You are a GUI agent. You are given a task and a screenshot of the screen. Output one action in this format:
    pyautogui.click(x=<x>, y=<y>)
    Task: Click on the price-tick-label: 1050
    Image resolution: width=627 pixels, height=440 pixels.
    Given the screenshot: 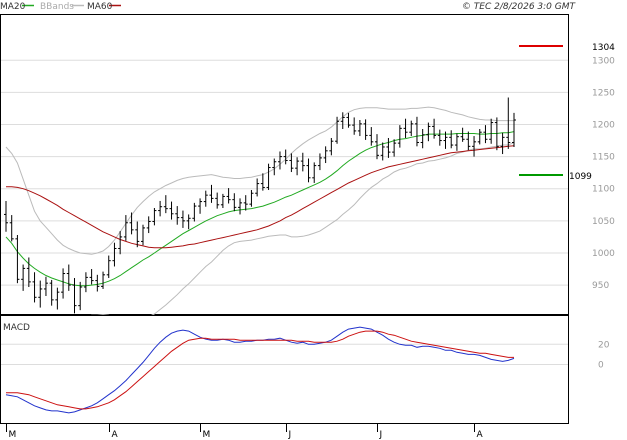 What is the action you would take?
    pyautogui.click(x=603, y=222)
    